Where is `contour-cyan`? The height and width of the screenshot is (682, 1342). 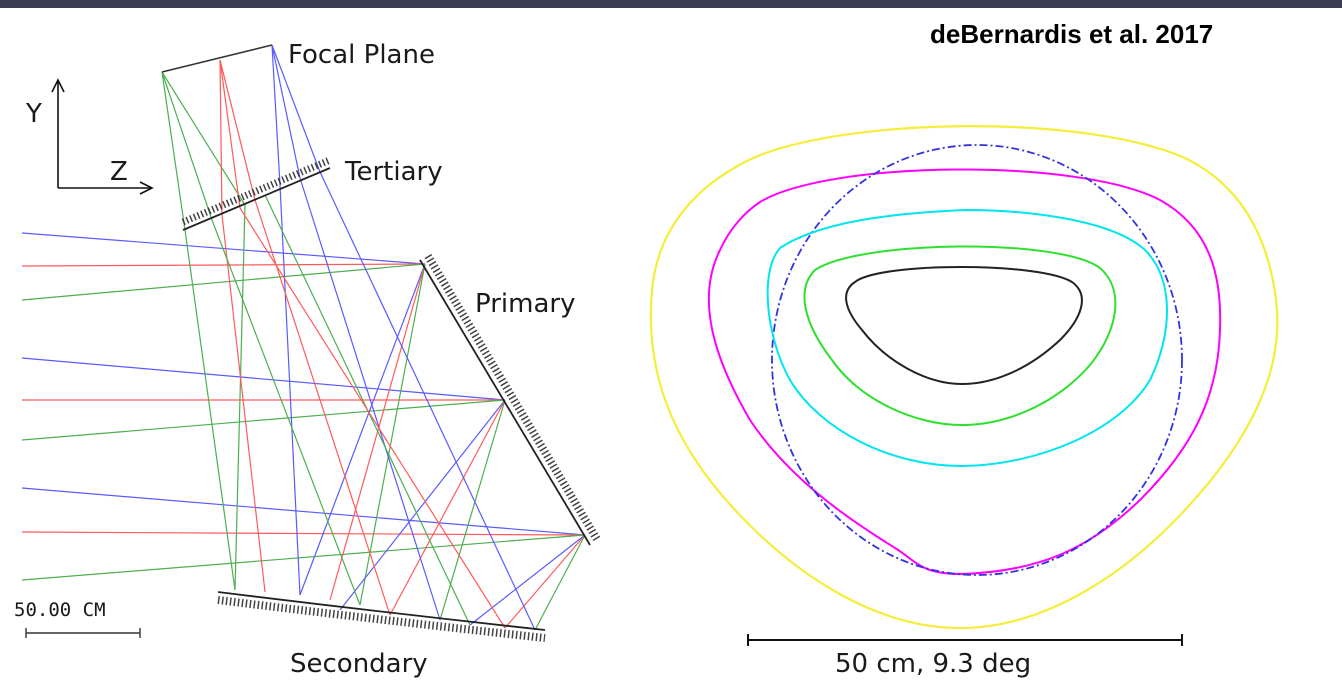
contour-cyan is located at coordinates (967, 338).